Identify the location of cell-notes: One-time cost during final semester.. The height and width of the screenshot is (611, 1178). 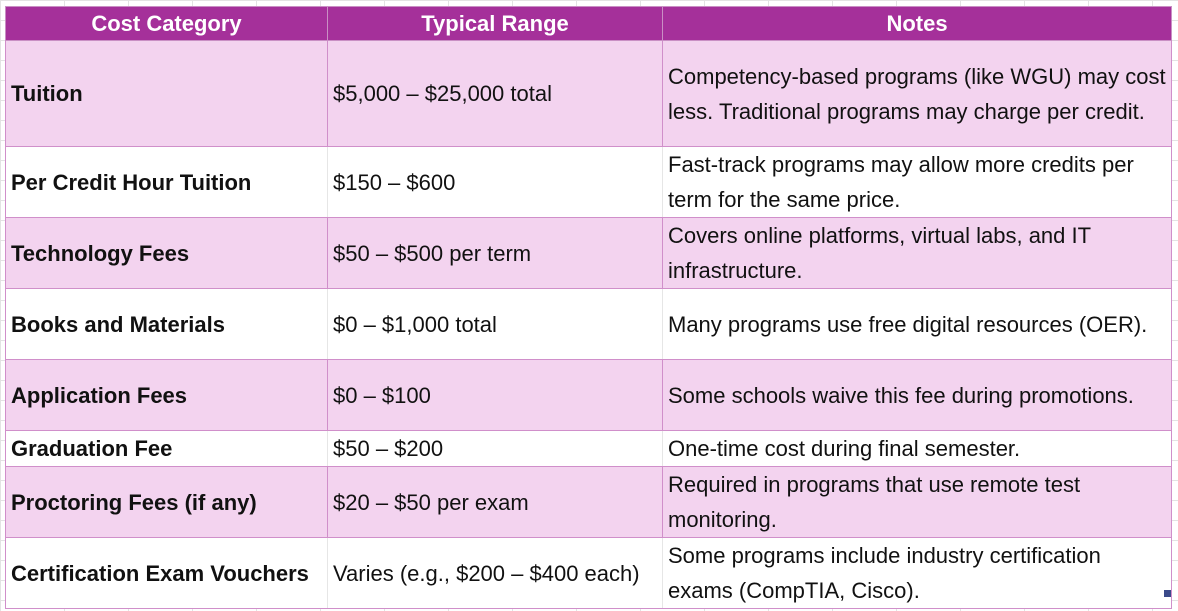
(917, 448).